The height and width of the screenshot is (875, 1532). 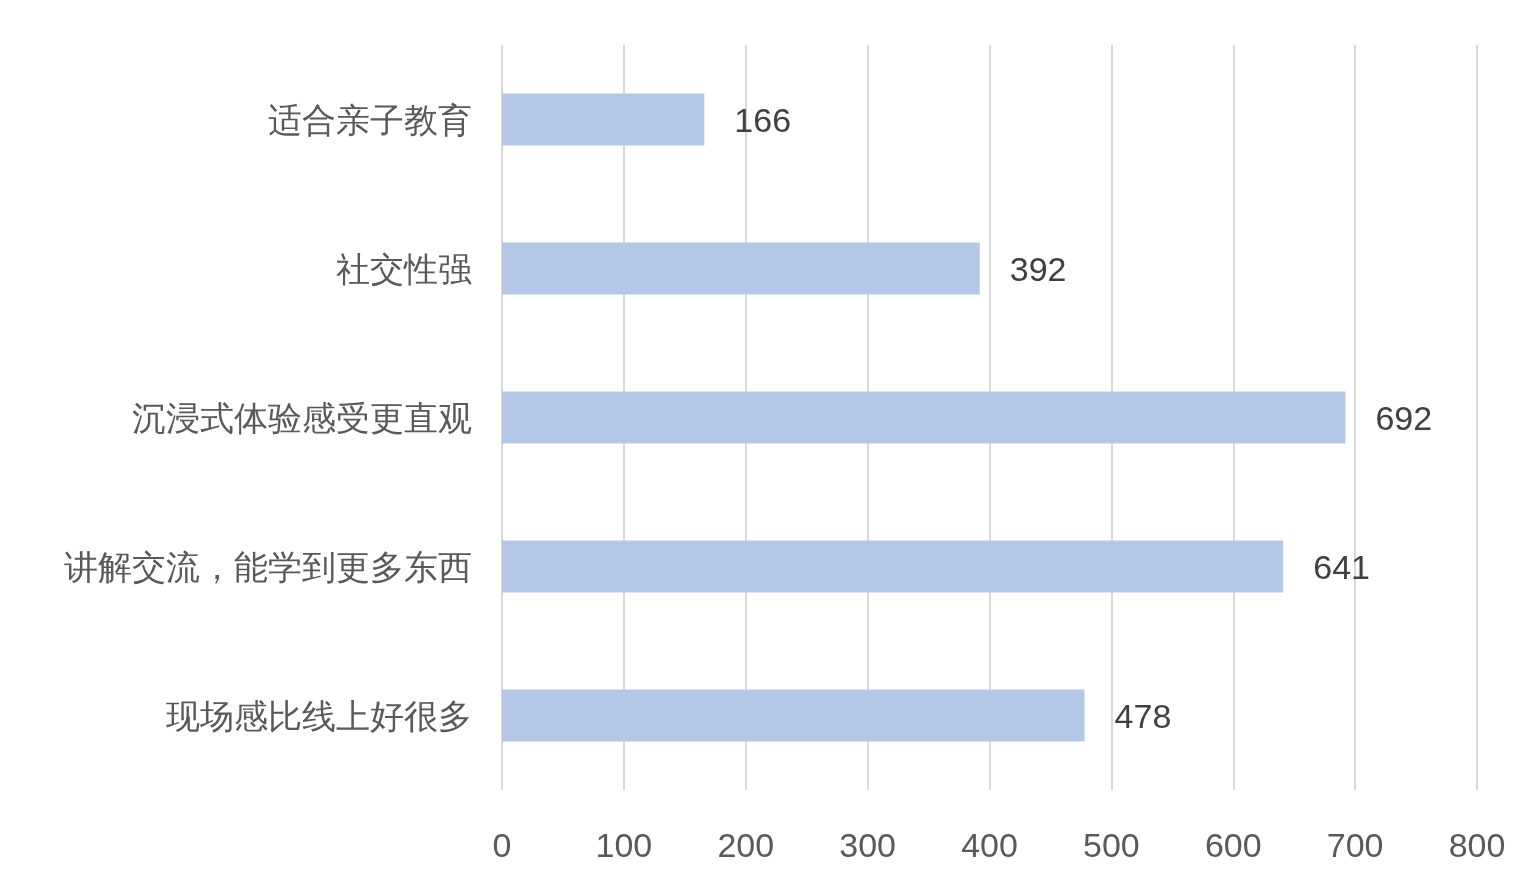 I want to click on x-tick-label: 500, so click(x=1111, y=845).